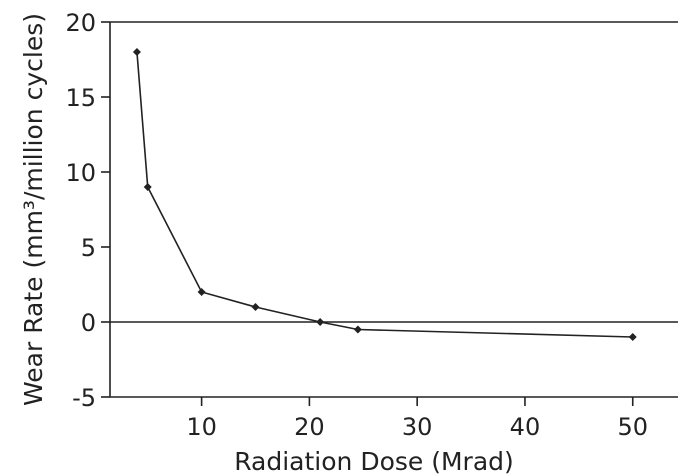 The height and width of the screenshot is (476, 678). I want to click on y-tick-label: 0, so click(88, 323).